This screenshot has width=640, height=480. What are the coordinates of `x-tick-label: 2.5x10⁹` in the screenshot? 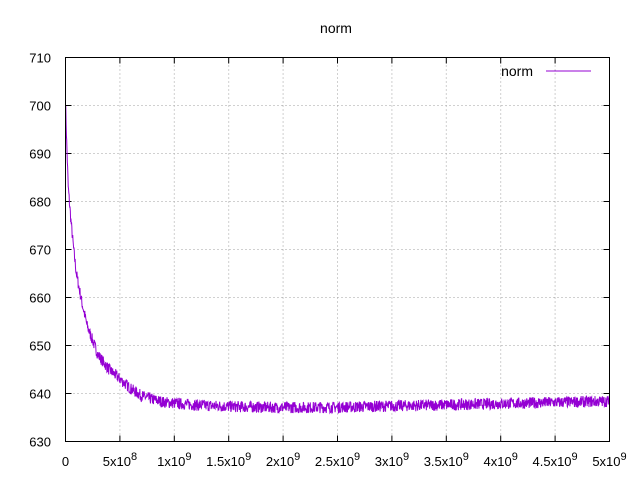 It's located at (337, 460).